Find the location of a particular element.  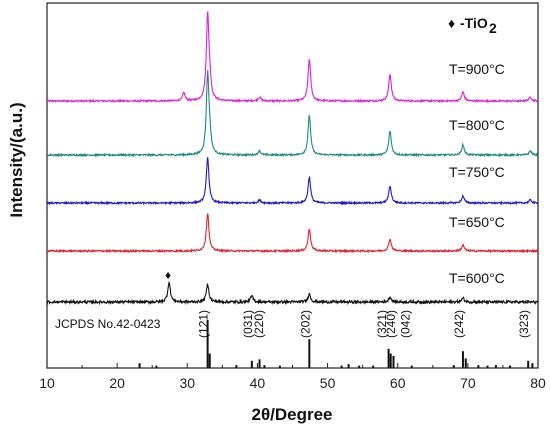

legend: ♦ -TiO 2 is located at coordinates (472, 25).